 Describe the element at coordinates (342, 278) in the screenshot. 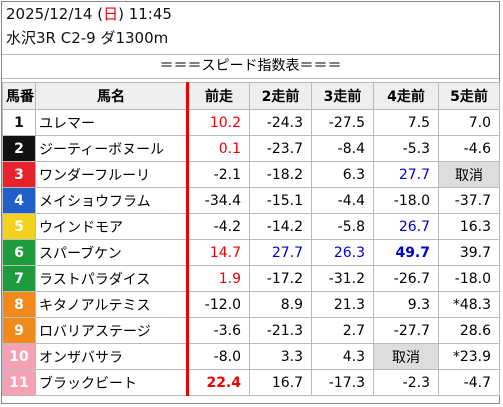

I see `speed-index: -31.2` at that location.